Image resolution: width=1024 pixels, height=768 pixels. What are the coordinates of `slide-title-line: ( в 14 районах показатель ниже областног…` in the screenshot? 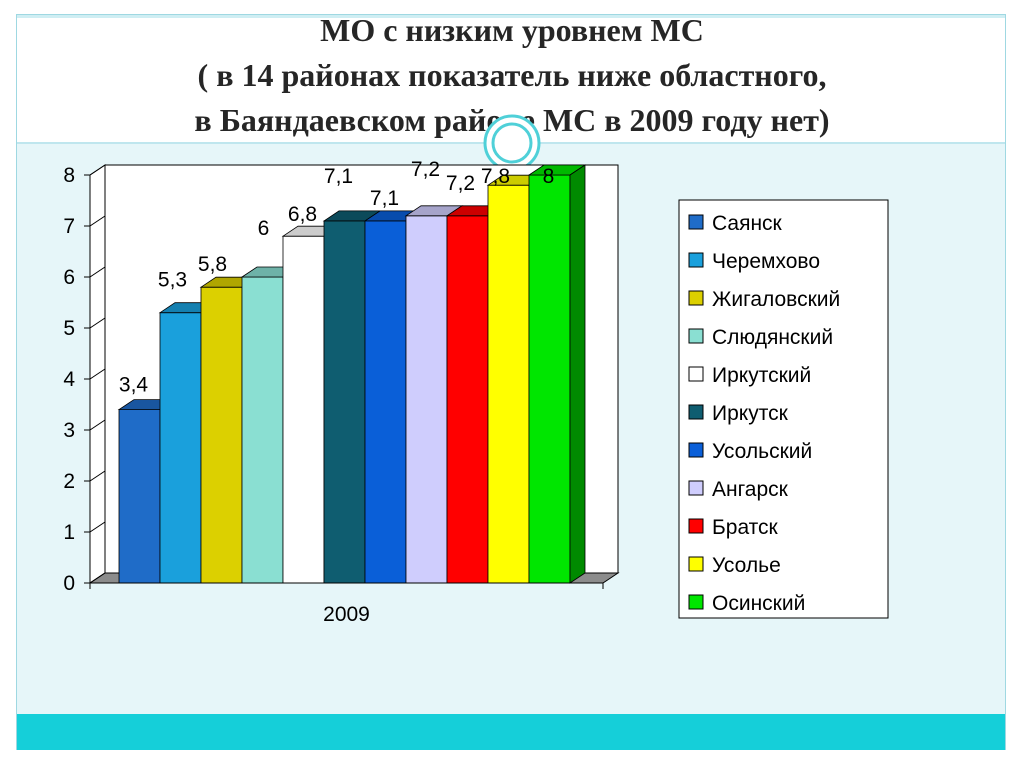 It's located at (512, 75).